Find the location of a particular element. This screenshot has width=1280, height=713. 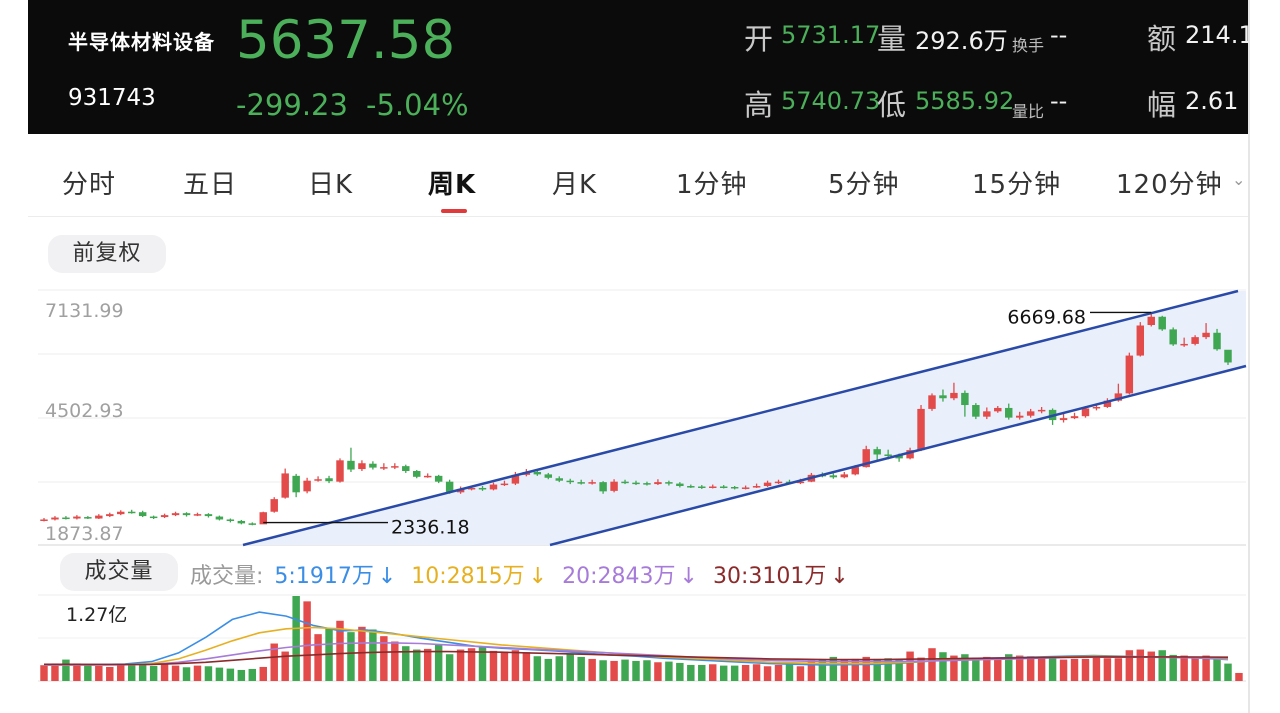

adjust-button: 前复权 is located at coordinates (107, 254).